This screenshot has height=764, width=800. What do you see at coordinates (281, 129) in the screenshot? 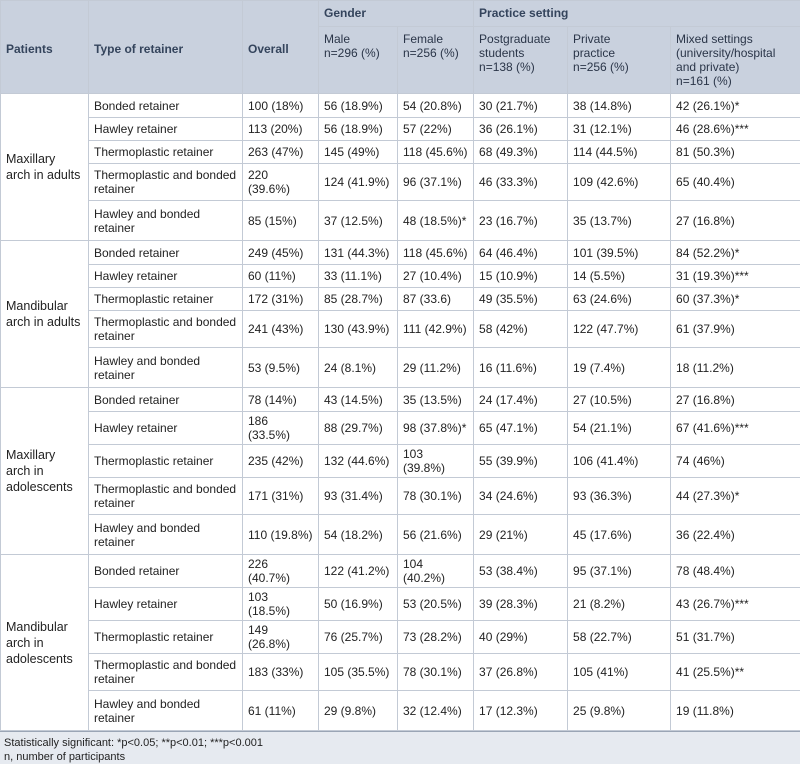
I see `value-cell: 113 (20%)` at bounding box center [281, 129].